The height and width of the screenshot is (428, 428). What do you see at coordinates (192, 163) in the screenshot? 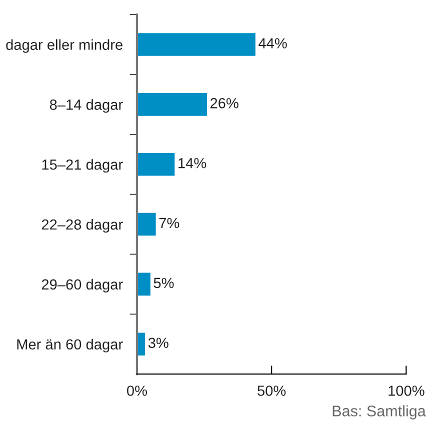
I see `data-label: 14%` at bounding box center [192, 163].